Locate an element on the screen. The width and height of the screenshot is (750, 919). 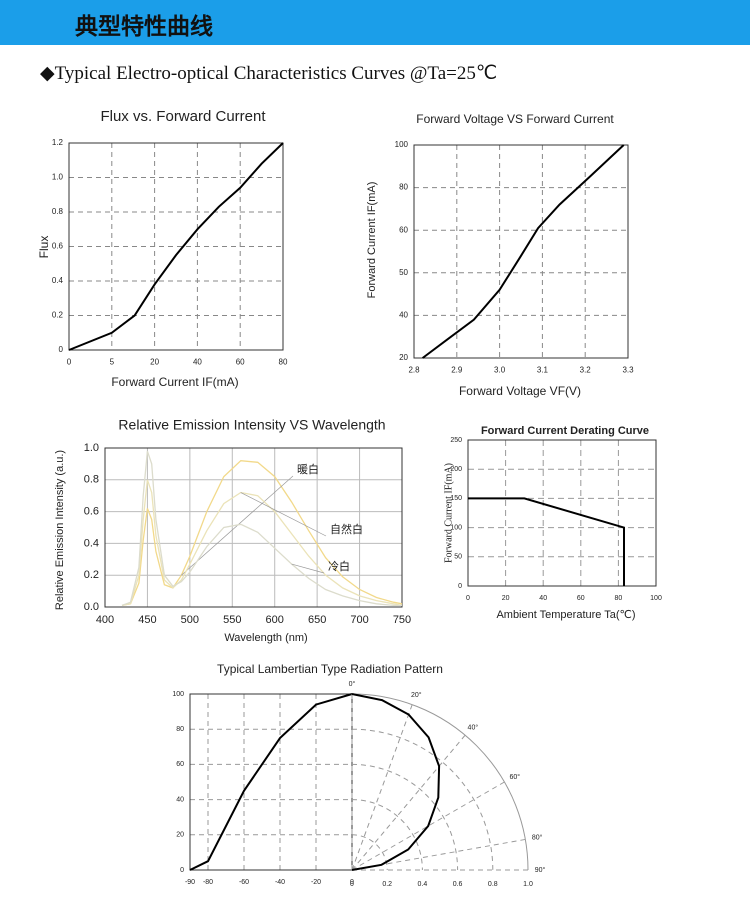
r-tick-label: 0.2 is located at coordinates (387, 884).